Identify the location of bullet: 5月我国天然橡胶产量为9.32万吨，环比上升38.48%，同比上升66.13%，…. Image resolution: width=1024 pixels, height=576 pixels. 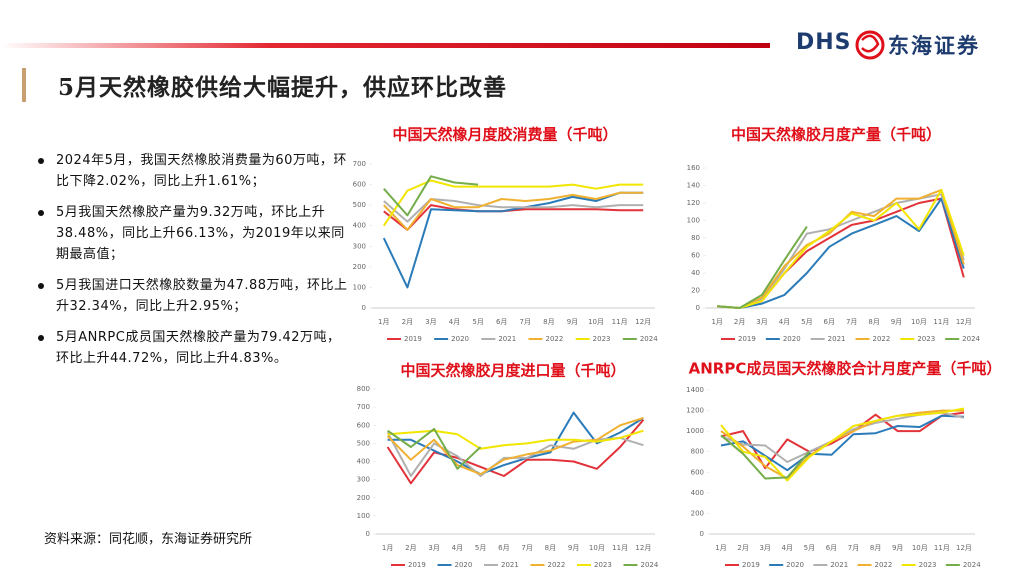
(195, 233).